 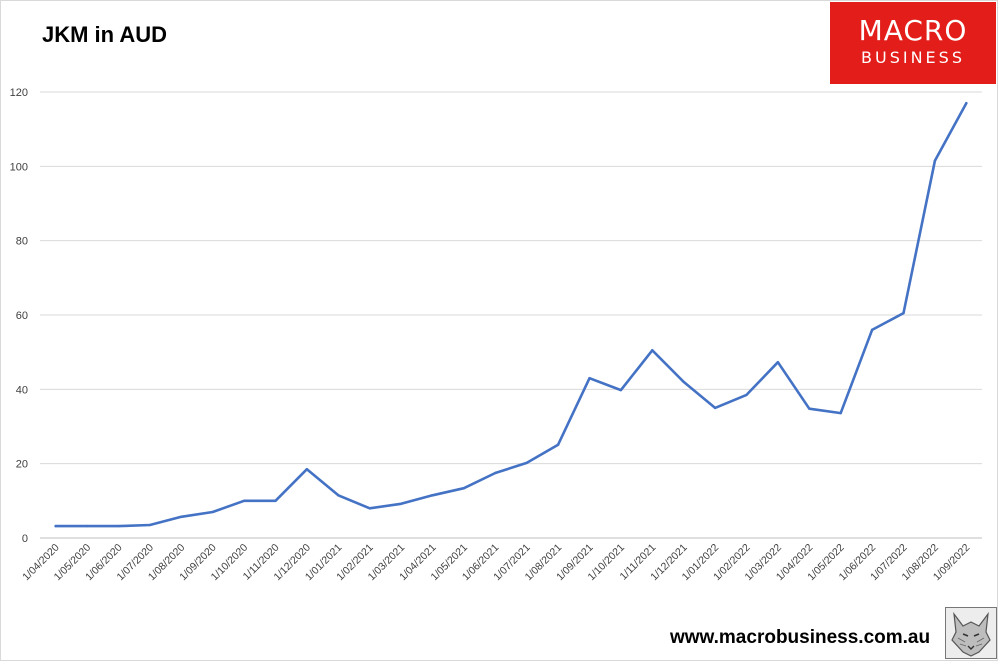 What do you see at coordinates (22, 390) in the screenshot?
I see `y-tick-label: 40` at bounding box center [22, 390].